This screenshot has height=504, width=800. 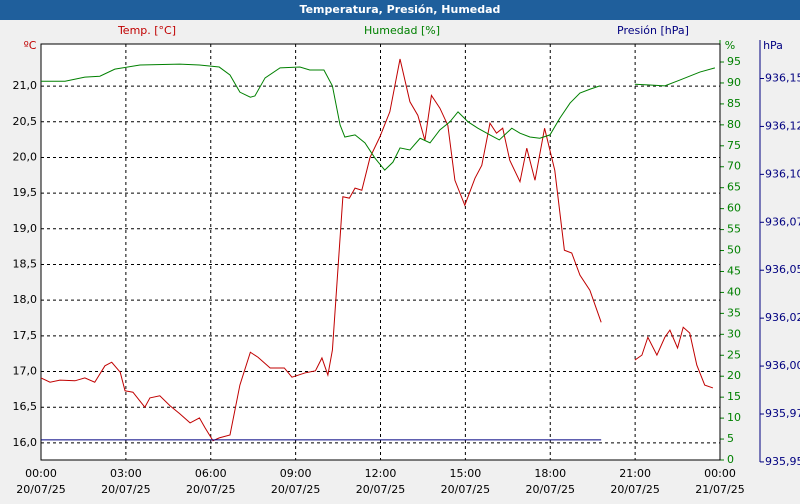 I want to click on y2-tick-label: 35, so click(x=734, y=312).